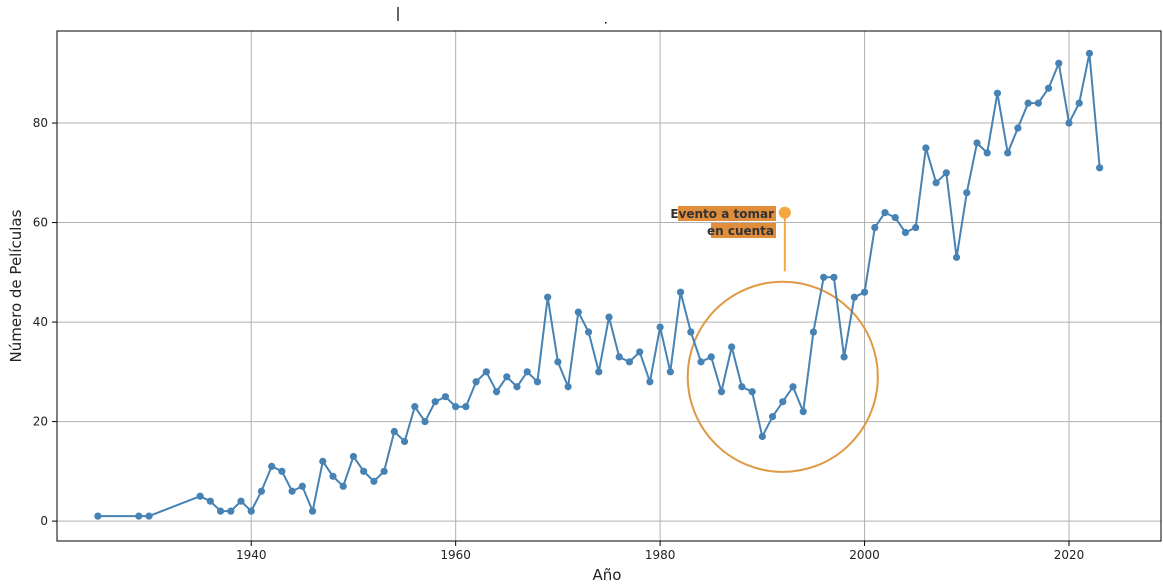 The height and width of the screenshot is (584, 1163). What do you see at coordinates (1069, 555) in the screenshot?
I see `x-tick-label: 2020` at bounding box center [1069, 555].